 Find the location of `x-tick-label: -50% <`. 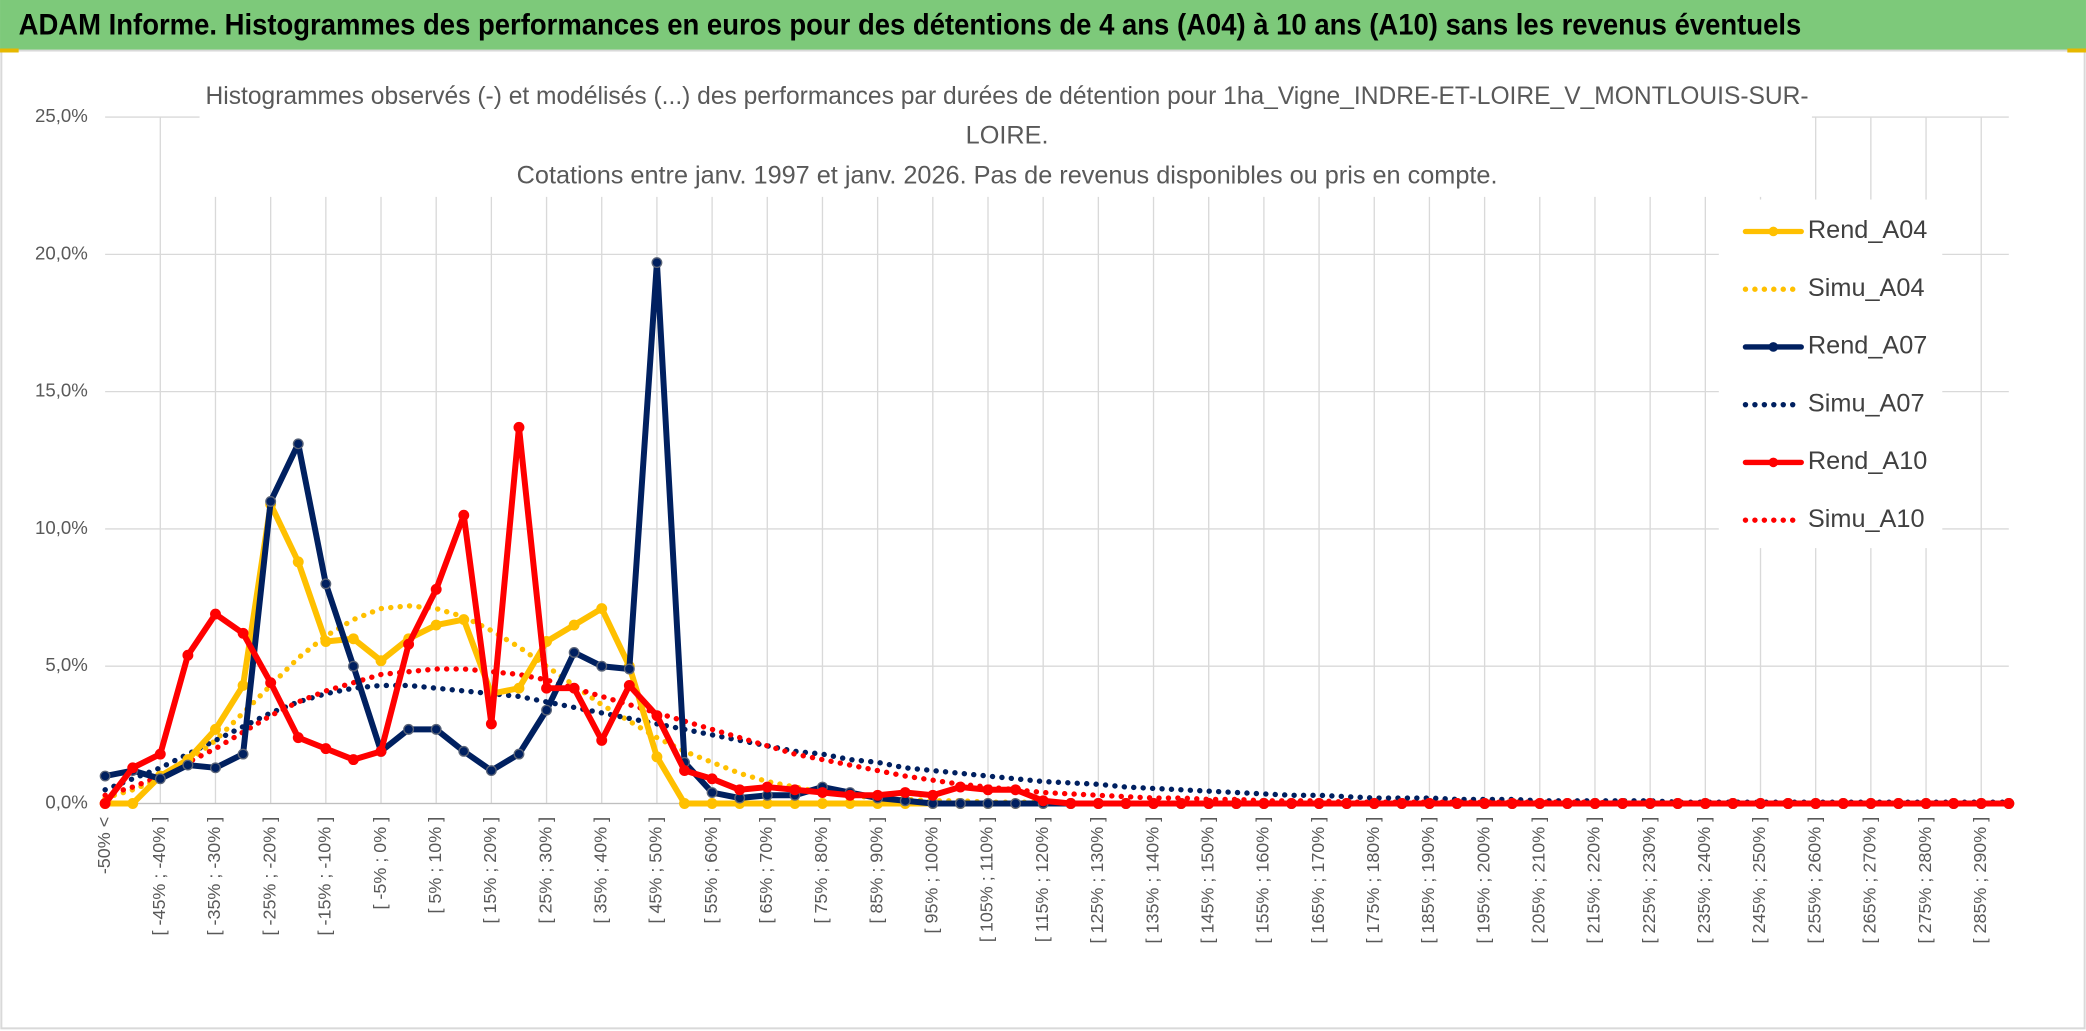

x-tick-label: -50% < is located at coordinates (104, 845).